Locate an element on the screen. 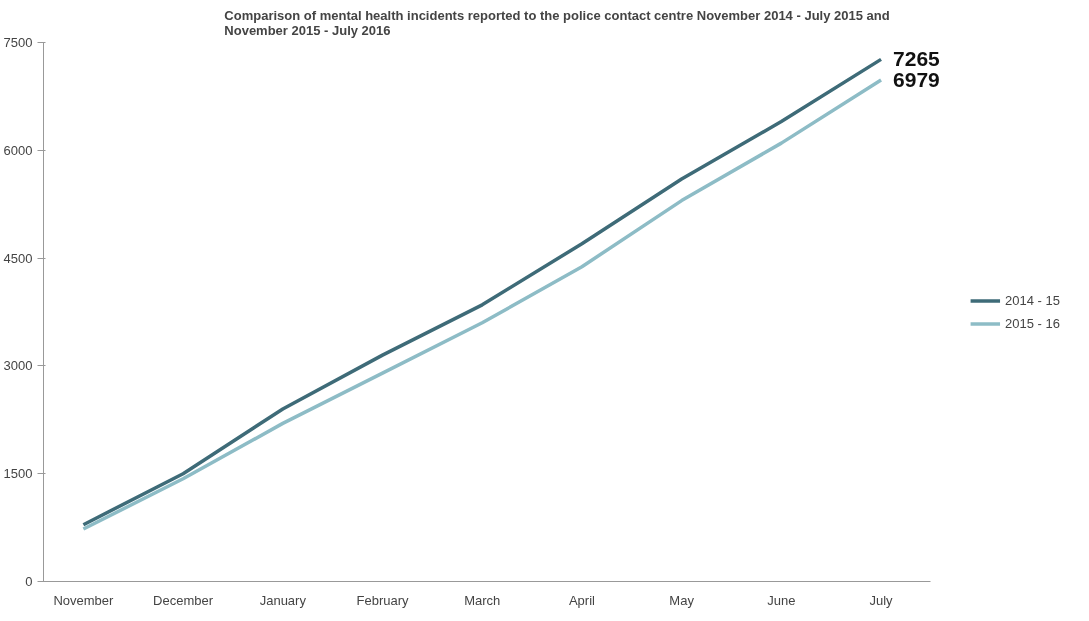  x-tick-label: January is located at coordinates (283, 600).